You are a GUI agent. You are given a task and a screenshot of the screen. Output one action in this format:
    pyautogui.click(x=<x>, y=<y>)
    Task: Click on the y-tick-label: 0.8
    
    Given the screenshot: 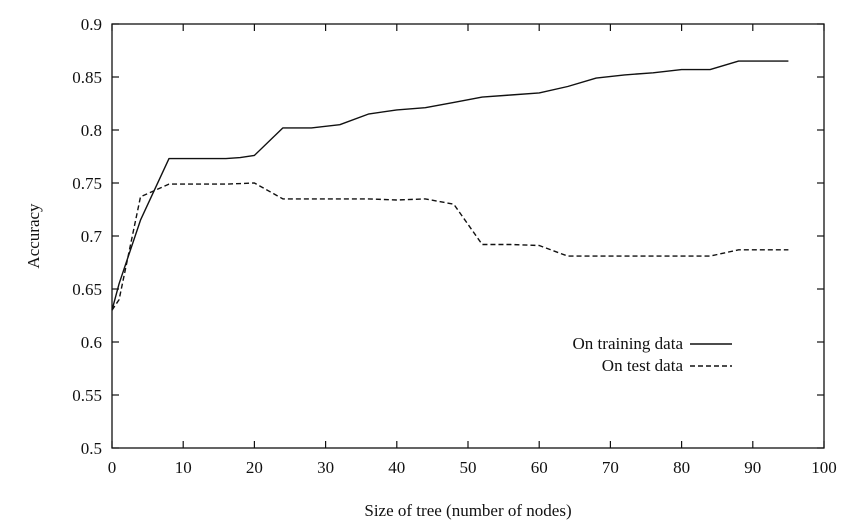 What is the action you would take?
    pyautogui.click(x=91, y=130)
    